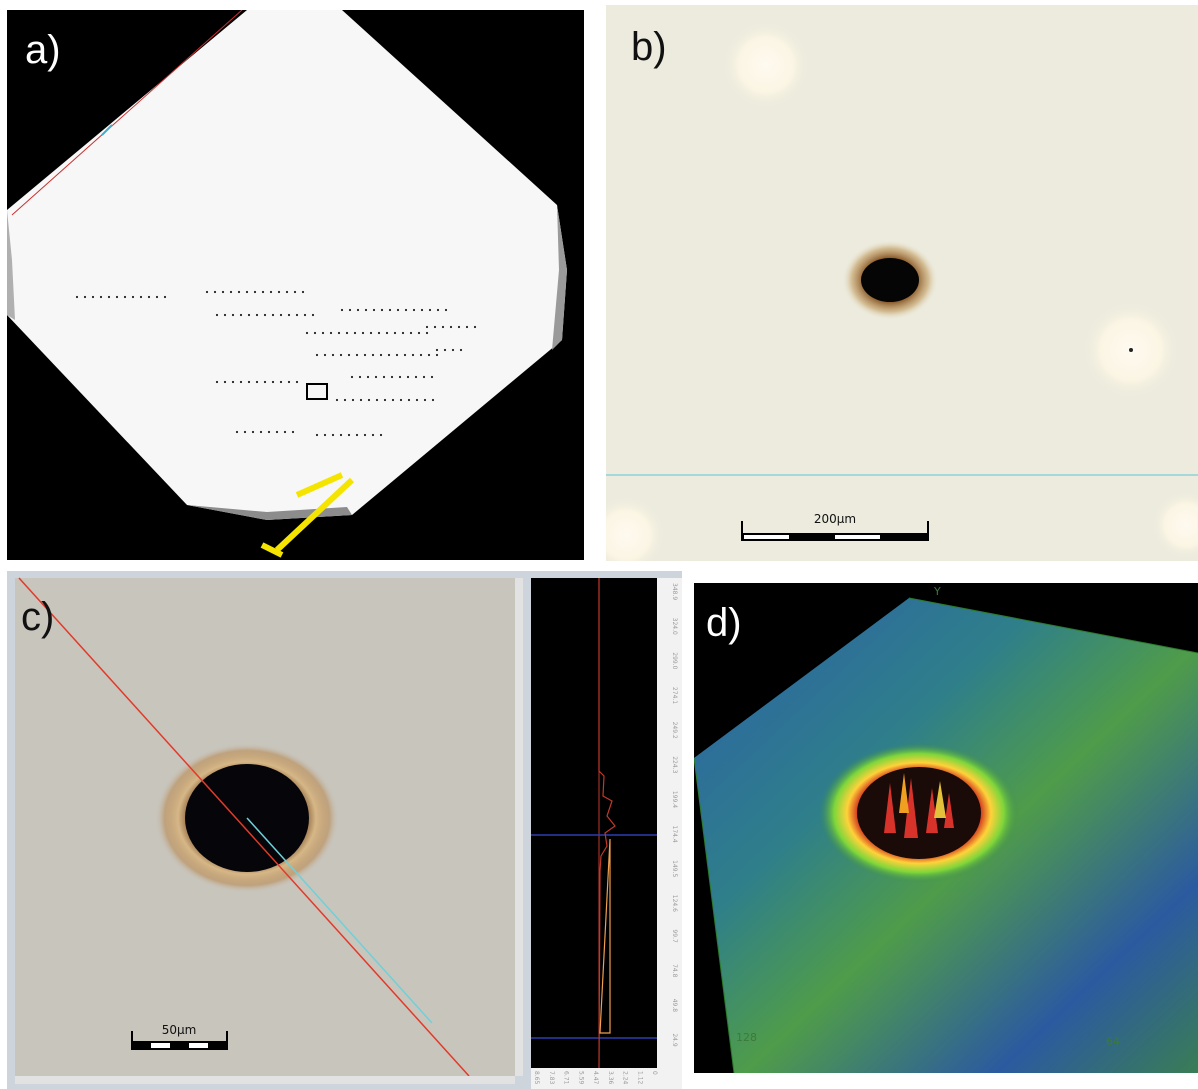 This screenshot has width=1198, height=1089. Describe the element at coordinates (317, 391) in the screenshot. I see `selection-box` at that location.